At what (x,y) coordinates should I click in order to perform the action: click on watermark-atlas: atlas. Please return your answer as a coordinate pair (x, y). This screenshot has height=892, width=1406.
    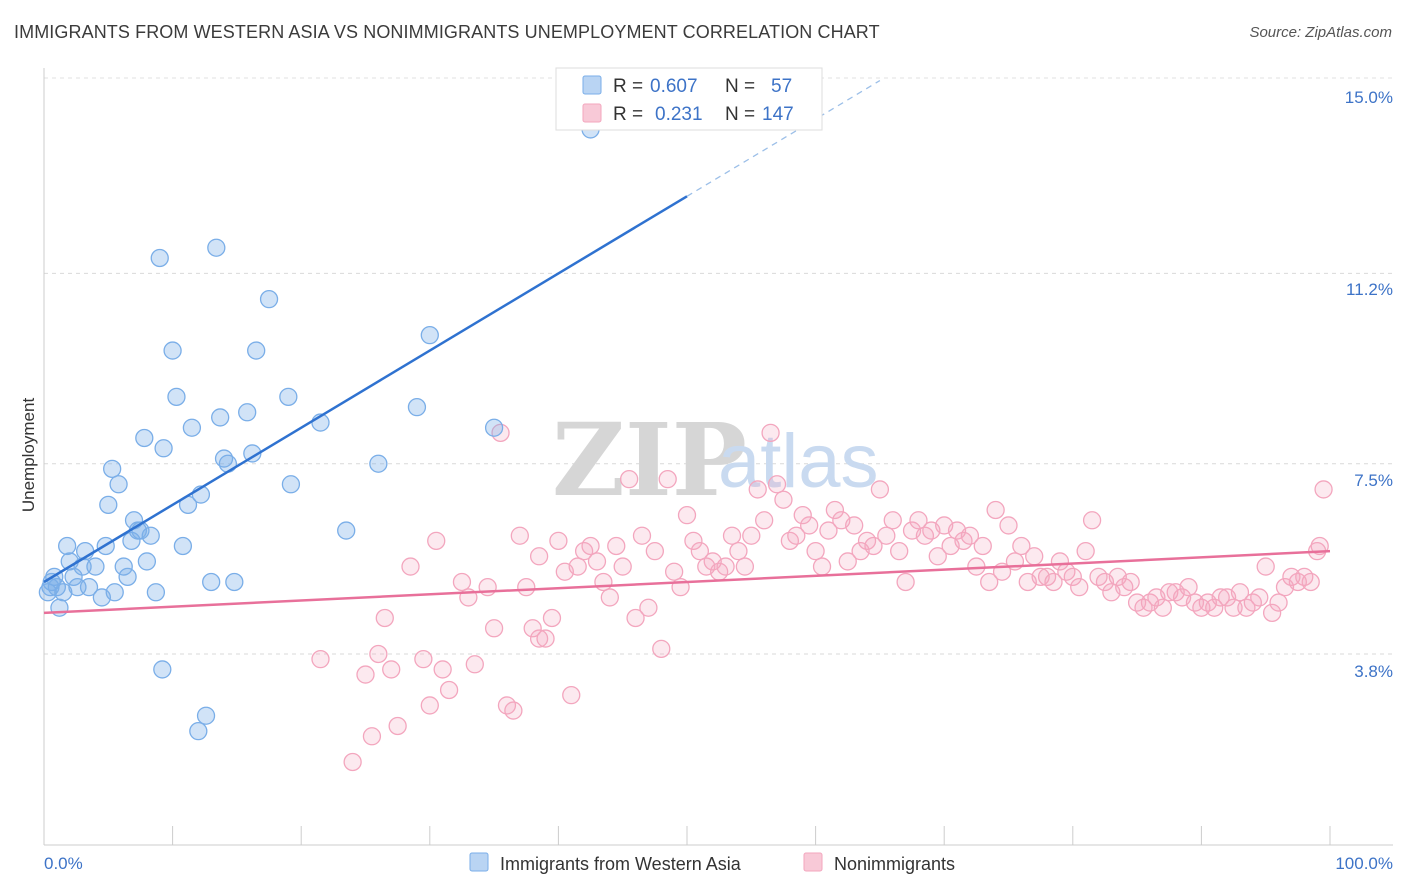
    Looking at the image, I should click on (798, 461).